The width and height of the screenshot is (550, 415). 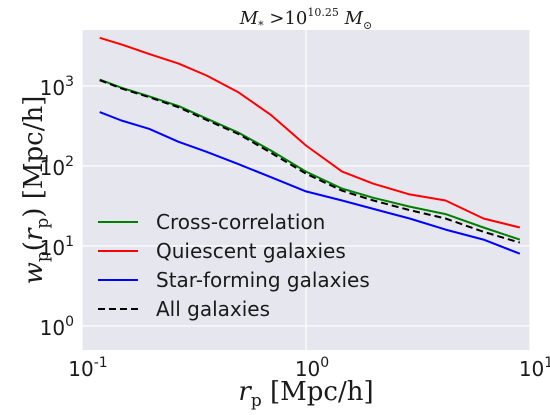 What do you see at coordinates (312, 368) in the screenshot?
I see `x-tick-label-1: 10⁰` at bounding box center [312, 368].